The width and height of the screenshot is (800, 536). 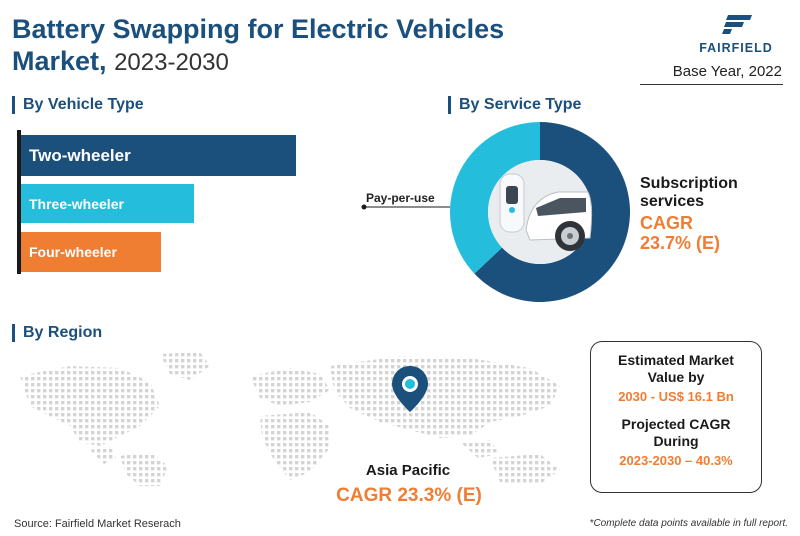 What do you see at coordinates (57, 333) in the screenshot?
I see `section-region: By Region` at bounding box center [57, 333].